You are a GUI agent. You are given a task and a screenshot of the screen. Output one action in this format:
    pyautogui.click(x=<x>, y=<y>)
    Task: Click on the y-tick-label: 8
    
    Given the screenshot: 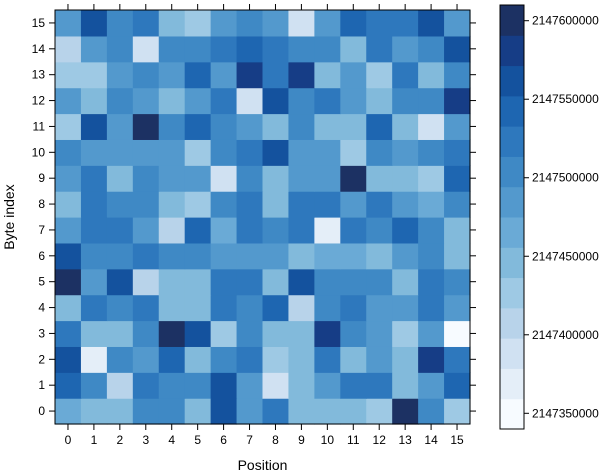 What is the action you would take?
    pyautogui.click(x=41, y=204)
    